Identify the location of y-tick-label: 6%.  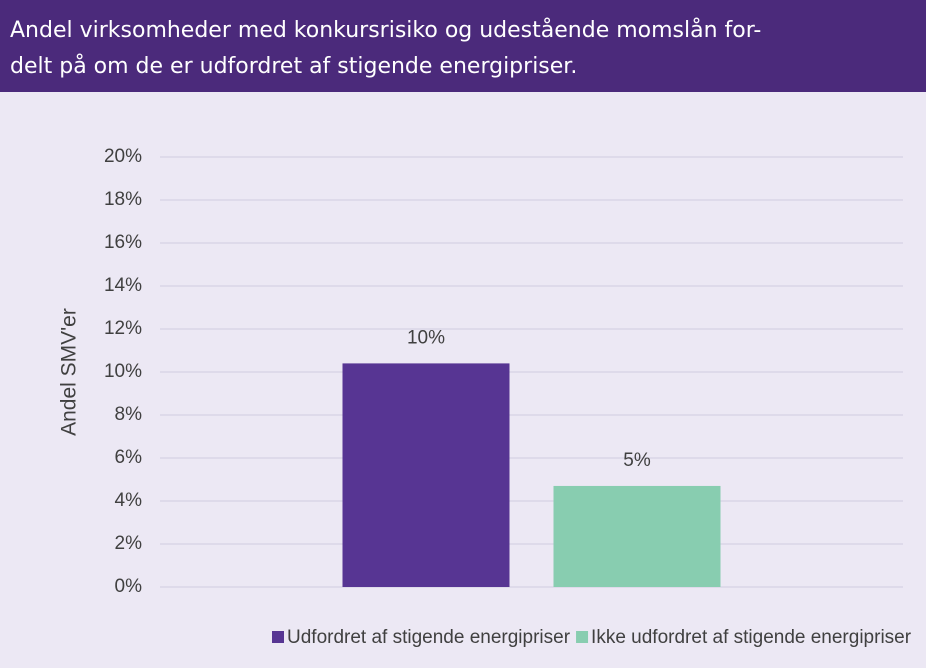
(129, 457).